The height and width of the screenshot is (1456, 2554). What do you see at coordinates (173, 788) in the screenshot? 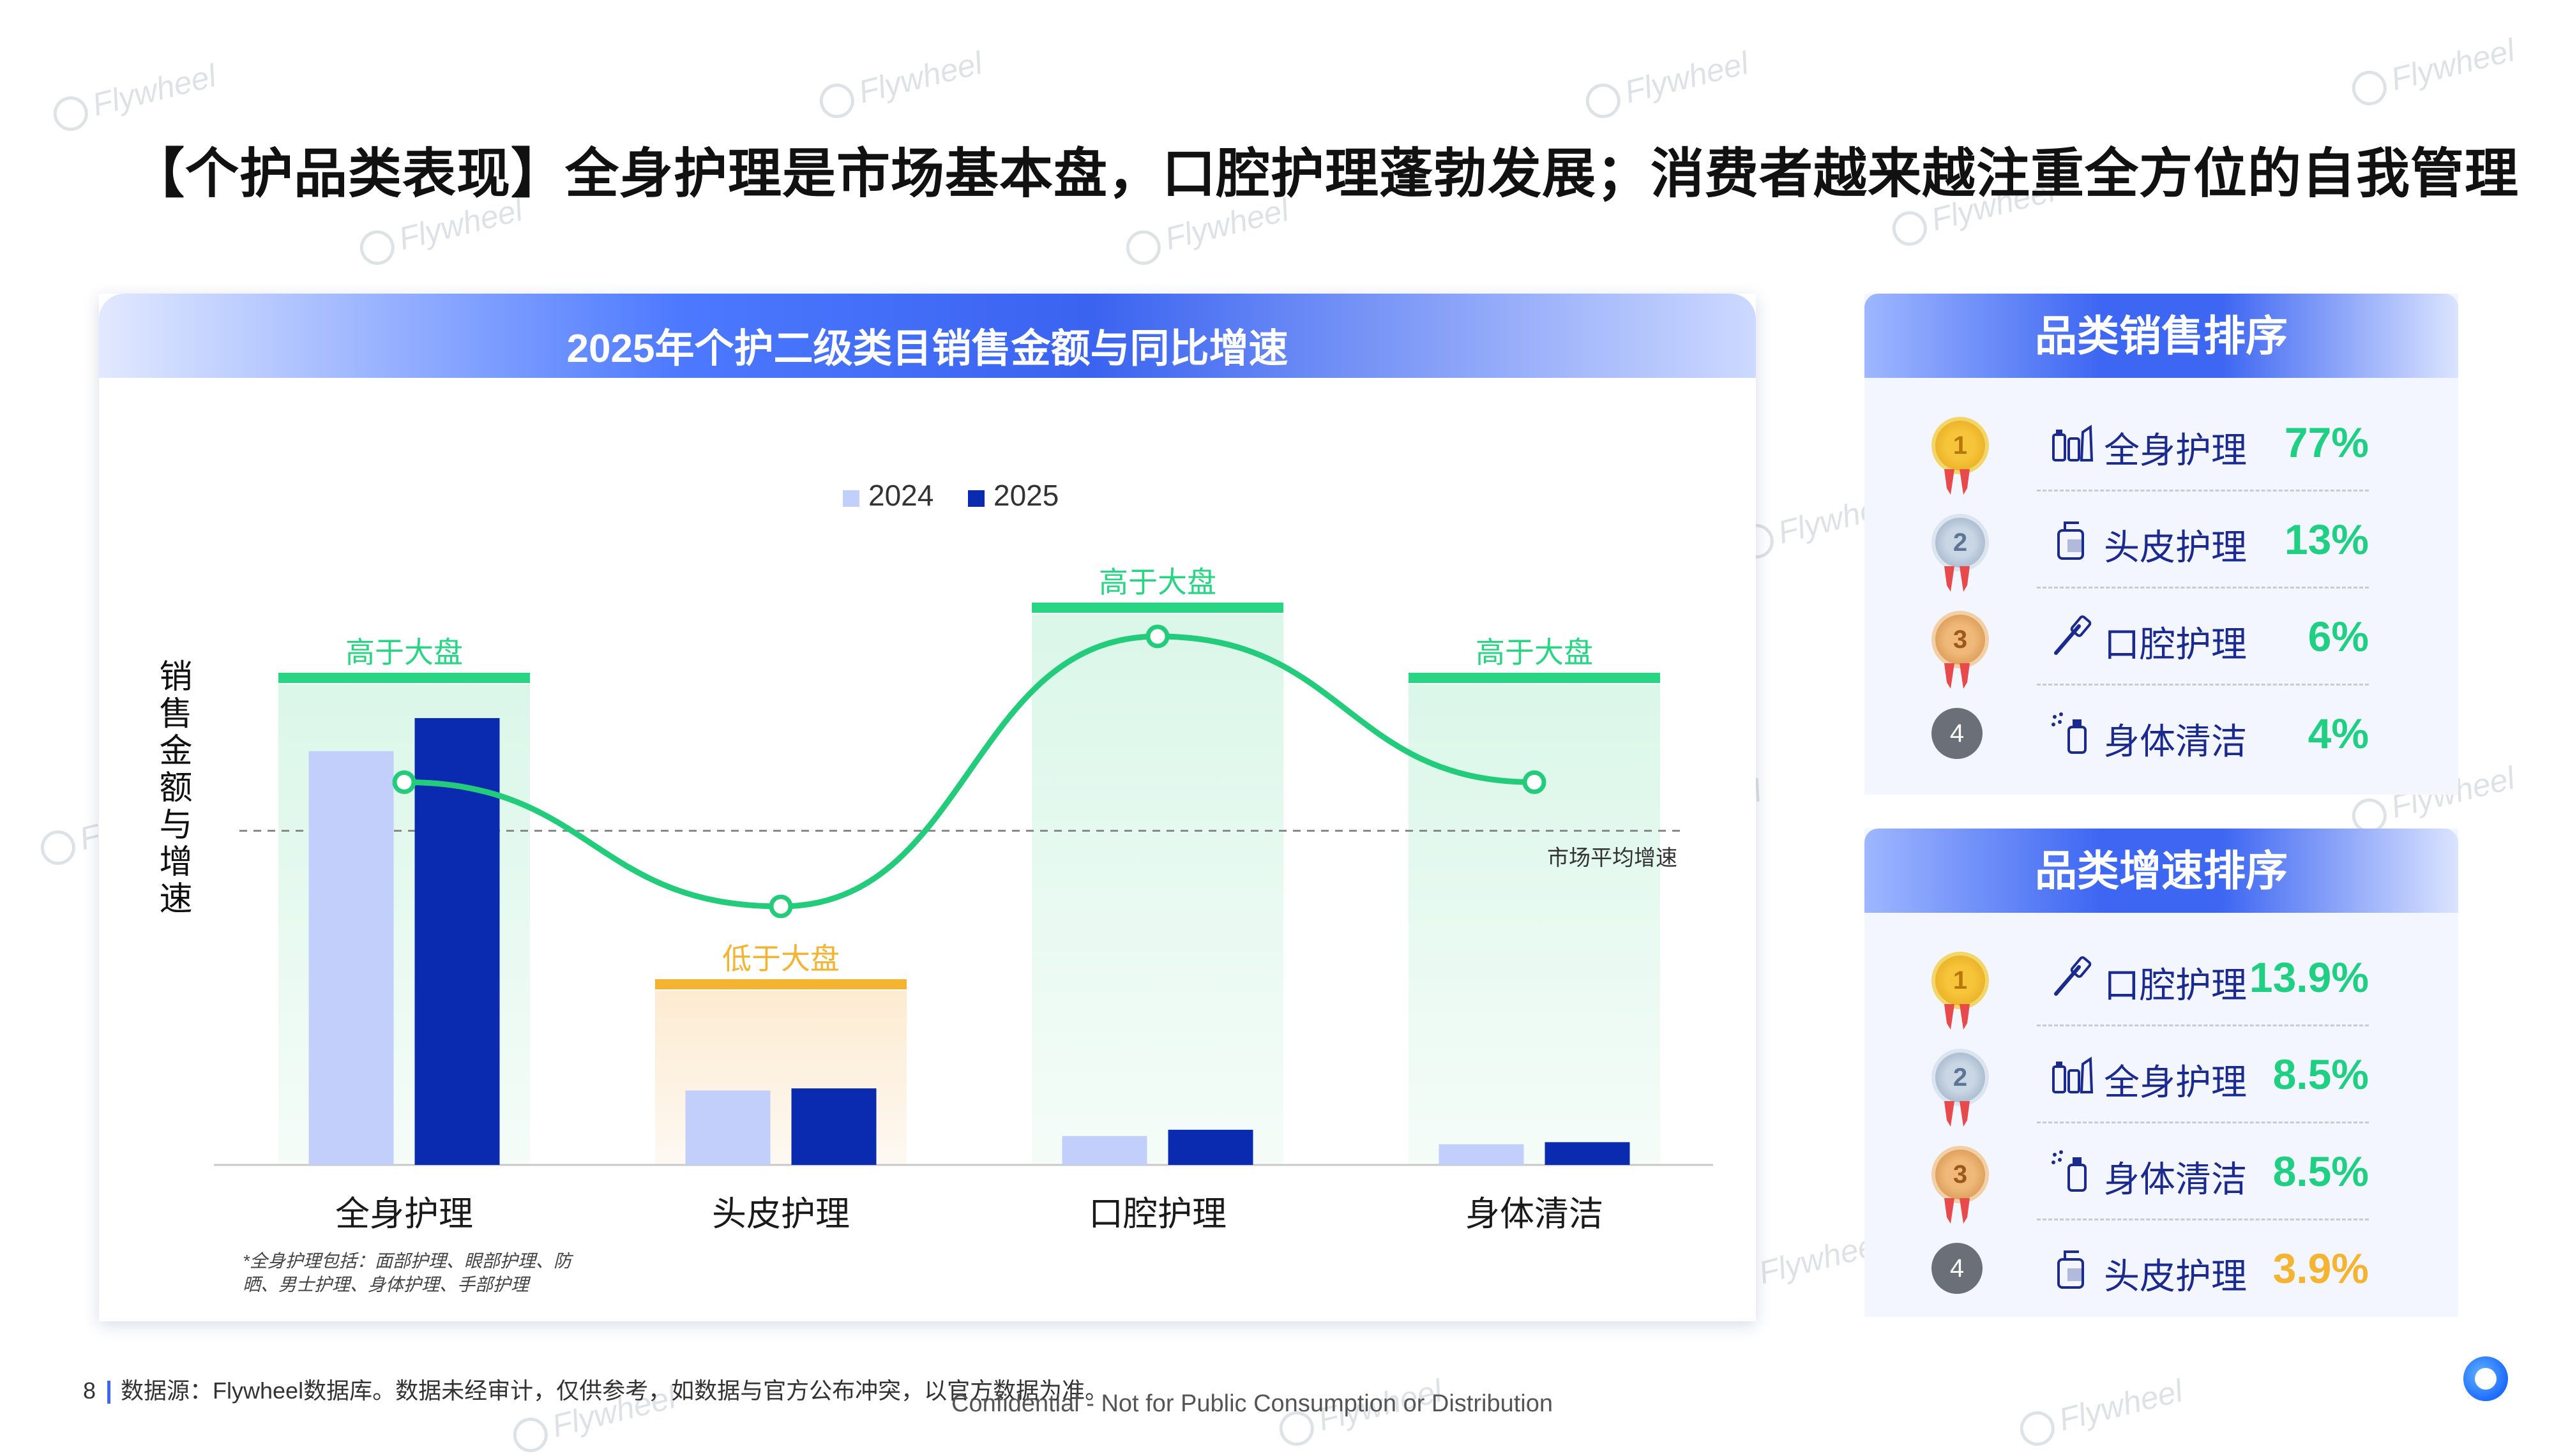
I see `y-axis-label: 销售金额与增速` at bounding box center [173, 788].